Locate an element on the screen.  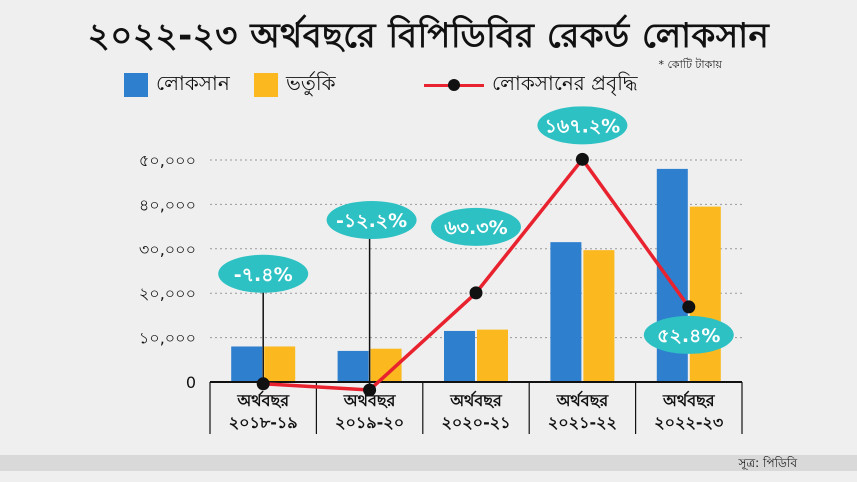
x-tick-label: ২০১৮-১৯ is located at coordinates (263, 422).